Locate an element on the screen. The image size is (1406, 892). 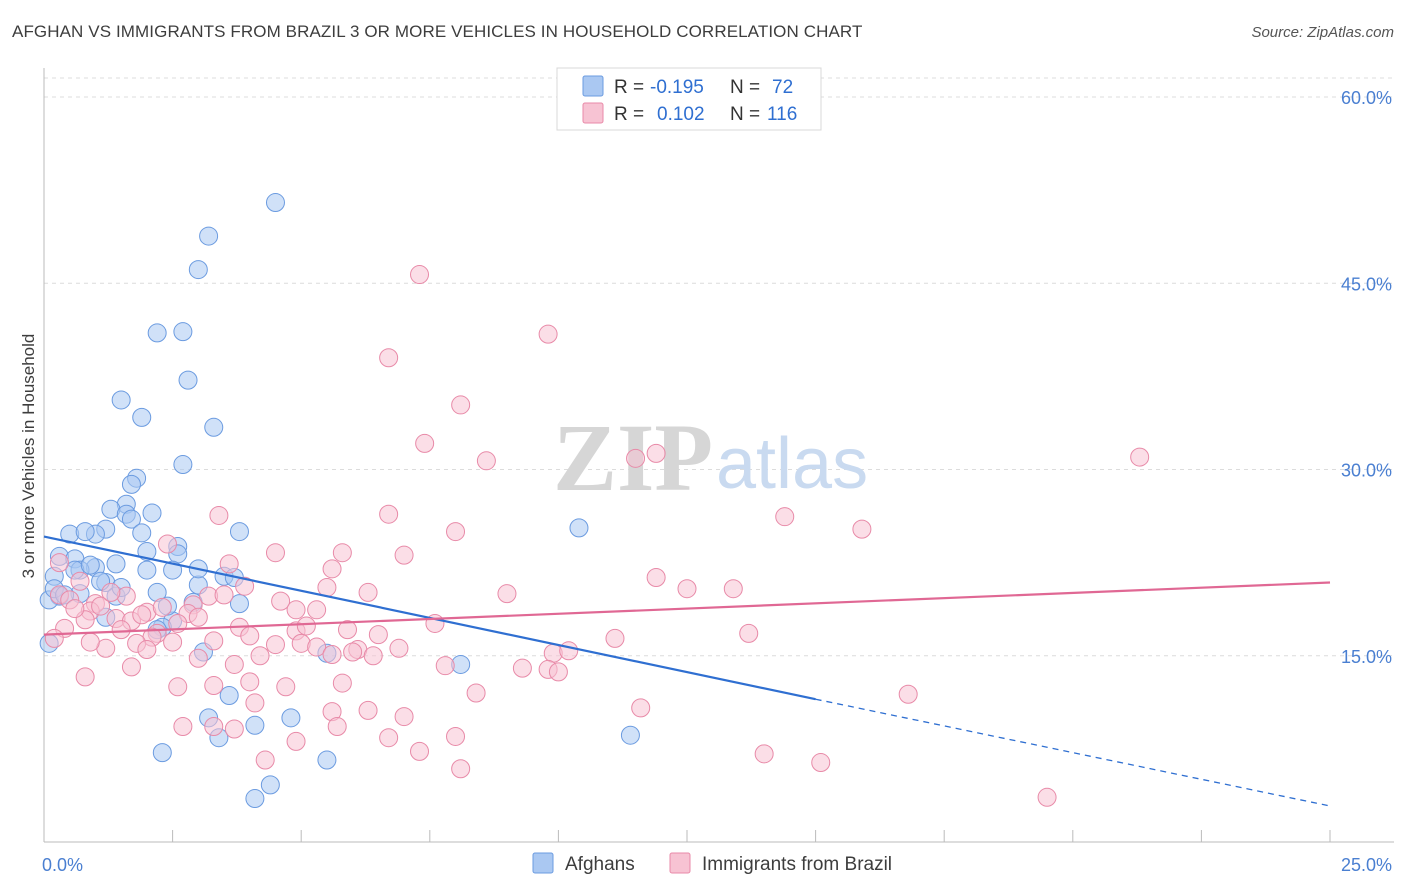
source-label: Source: ZipAtlas.com is located at coordinates (1322, 32).